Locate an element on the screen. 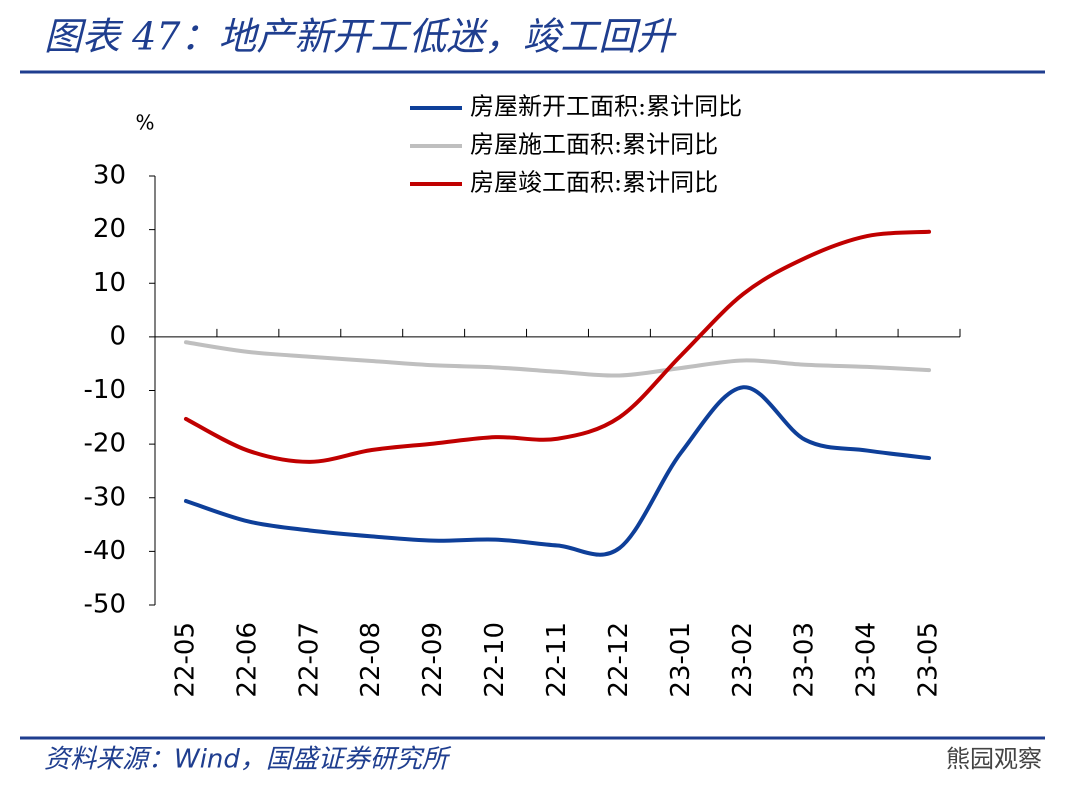 This screenshot has height=811, width=1080. y-tick-label: 20 is located at coordinates (109, 229).